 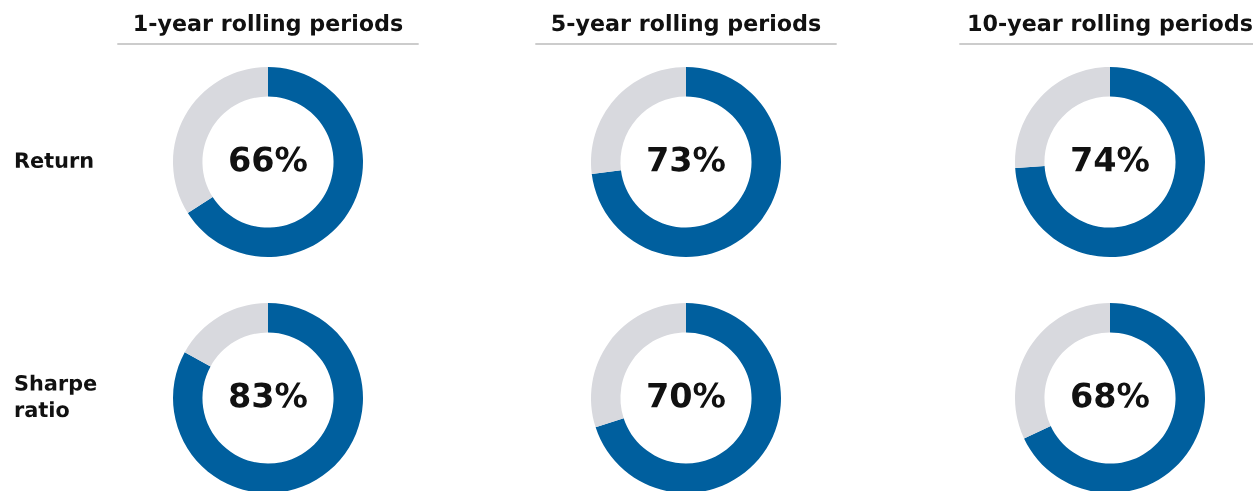 What do you see at coordinates (1110, 25) in the screenshot?
I see `chart-title: 10-year rolling periods` at bounding box center [1110, 25].